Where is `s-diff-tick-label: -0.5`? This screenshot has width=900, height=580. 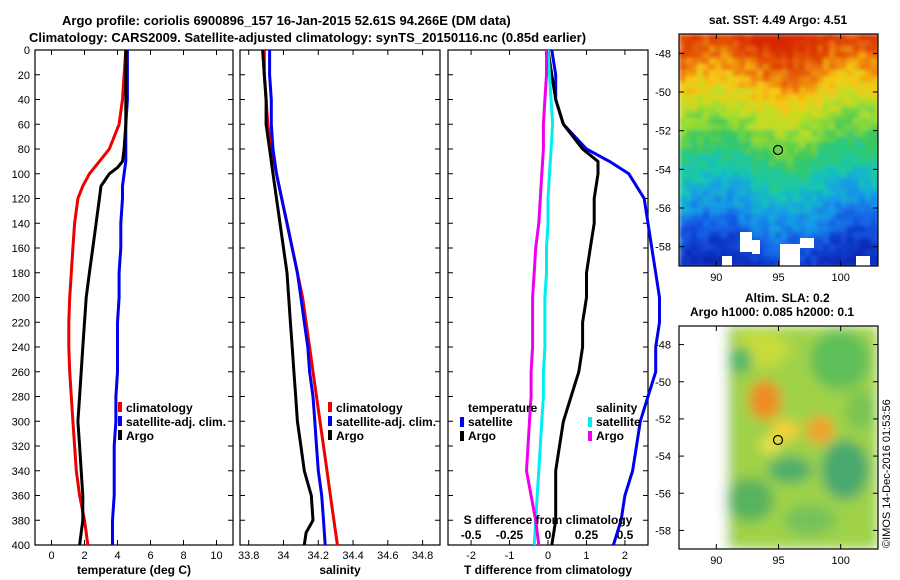
s-diff-tick-label: -0.5 is located at coordinates (471, 535).